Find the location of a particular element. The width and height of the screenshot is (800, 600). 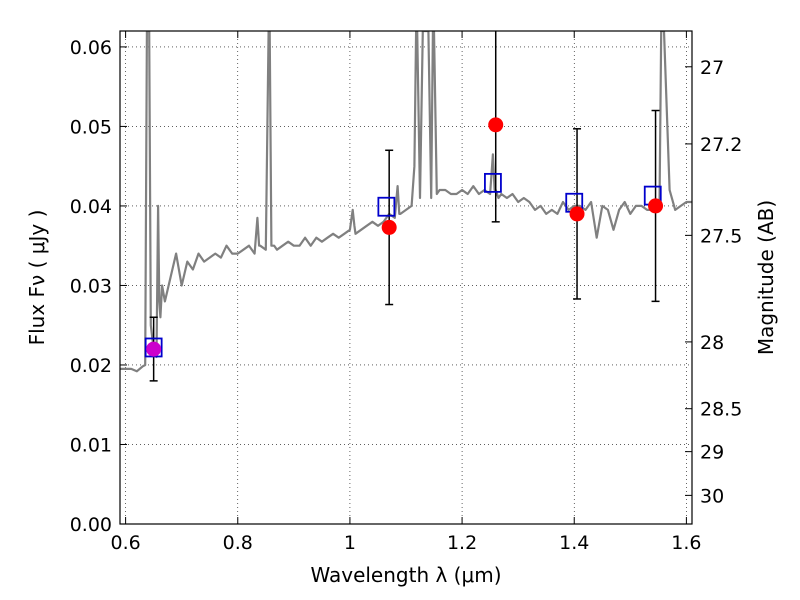

right-tick-label: 27 is located at coordinates (712, 68).